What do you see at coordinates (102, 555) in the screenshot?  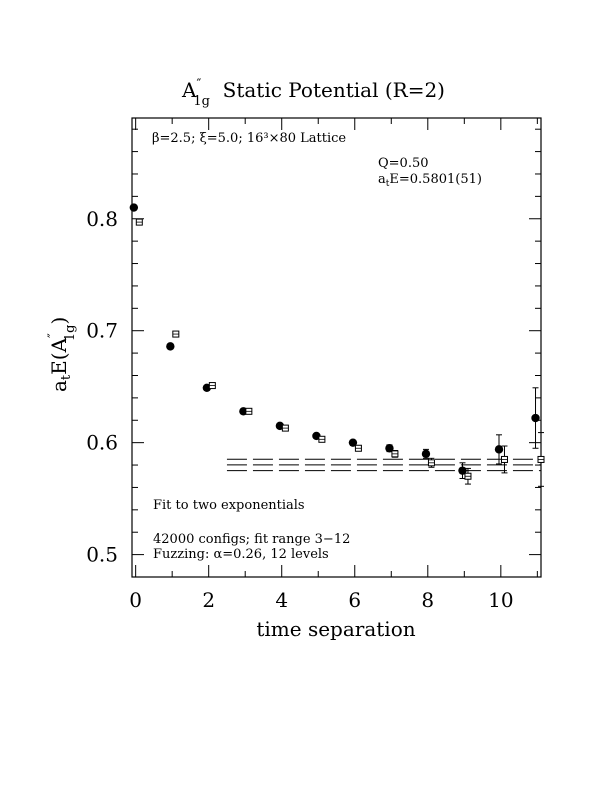 I see `y-tick-label: 0.5` at bounding box center [102, 555].